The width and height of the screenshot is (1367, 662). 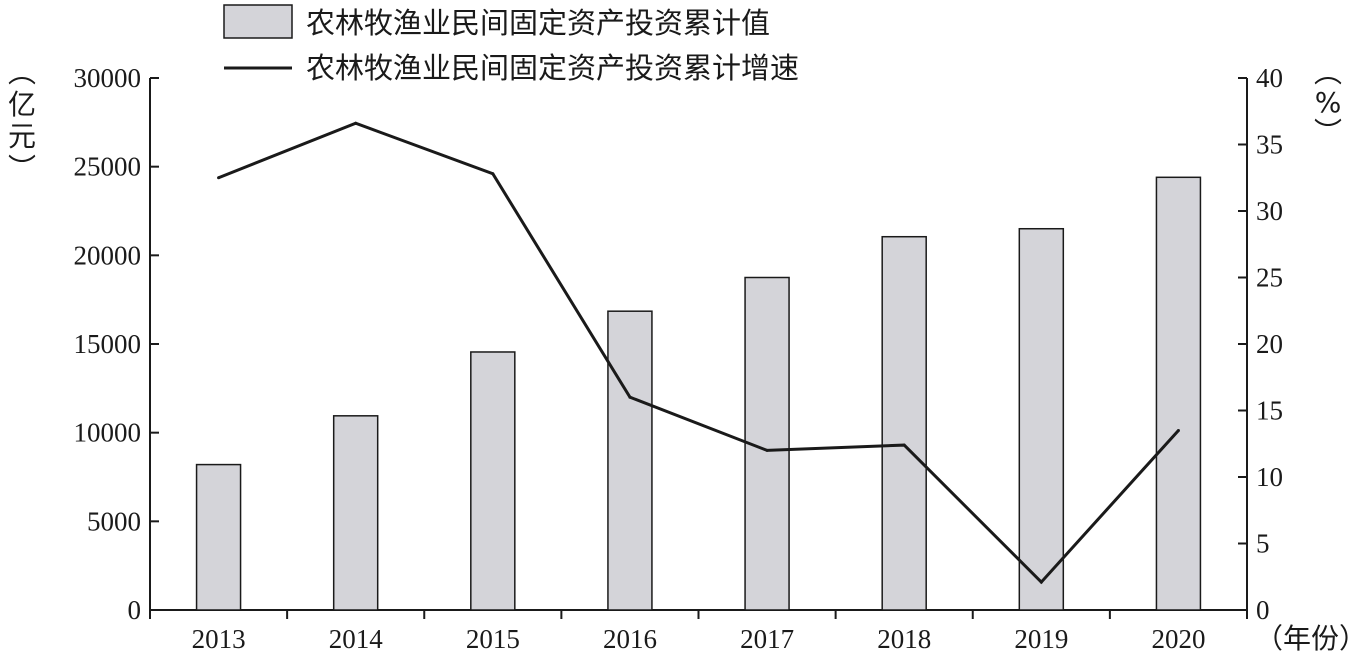 What do you see at coordinates (904, 423) in the screenshot?
I see `bar-2018` at bounding box center [904, 423].